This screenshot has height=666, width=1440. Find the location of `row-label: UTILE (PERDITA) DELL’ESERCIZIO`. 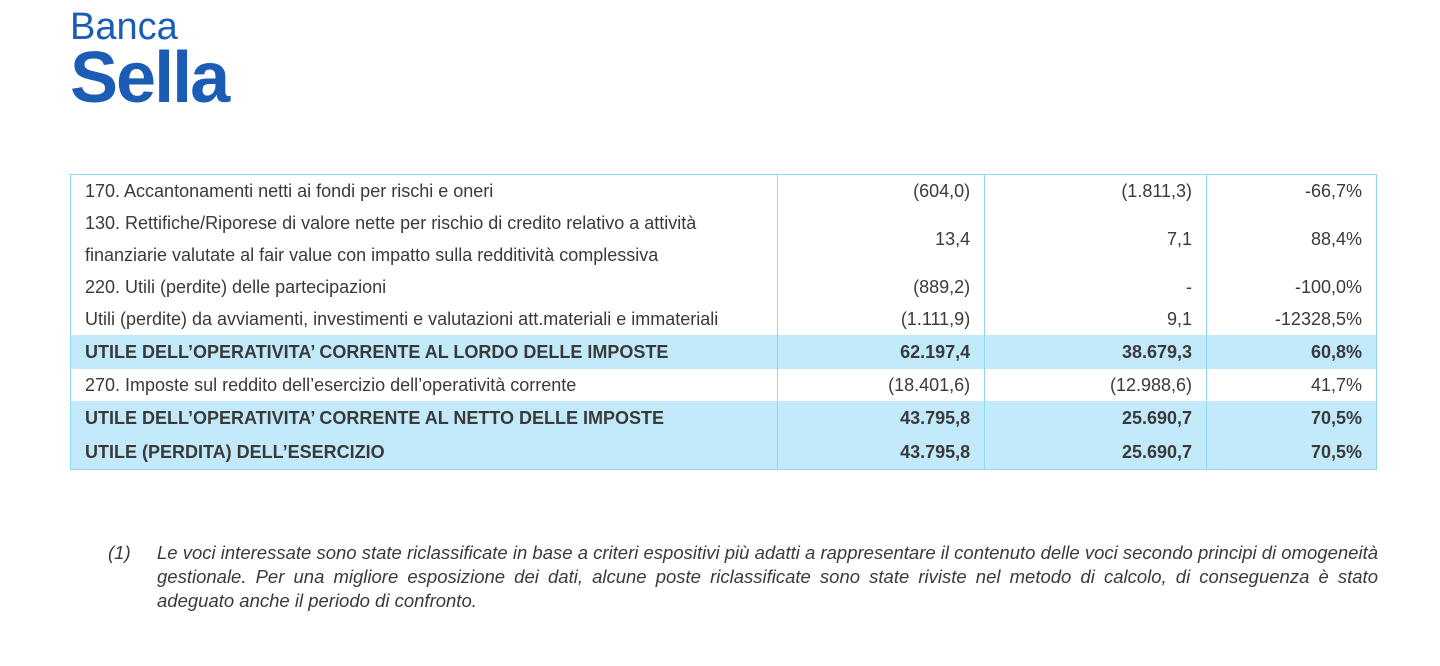

row-label: UTILE (PERDITA) DELL’ESERCIZIO is located at coordinates (424, 452).